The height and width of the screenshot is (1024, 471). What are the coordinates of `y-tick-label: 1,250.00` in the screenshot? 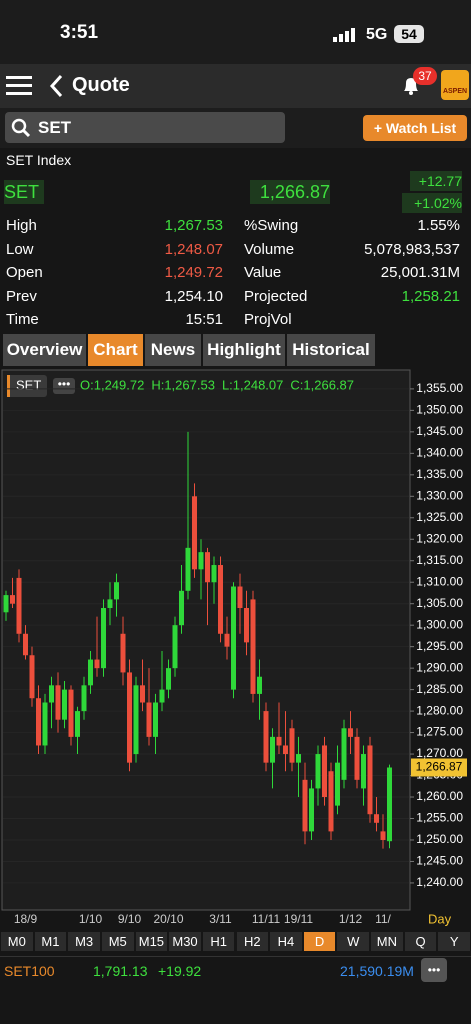 It's located at (439, 839).